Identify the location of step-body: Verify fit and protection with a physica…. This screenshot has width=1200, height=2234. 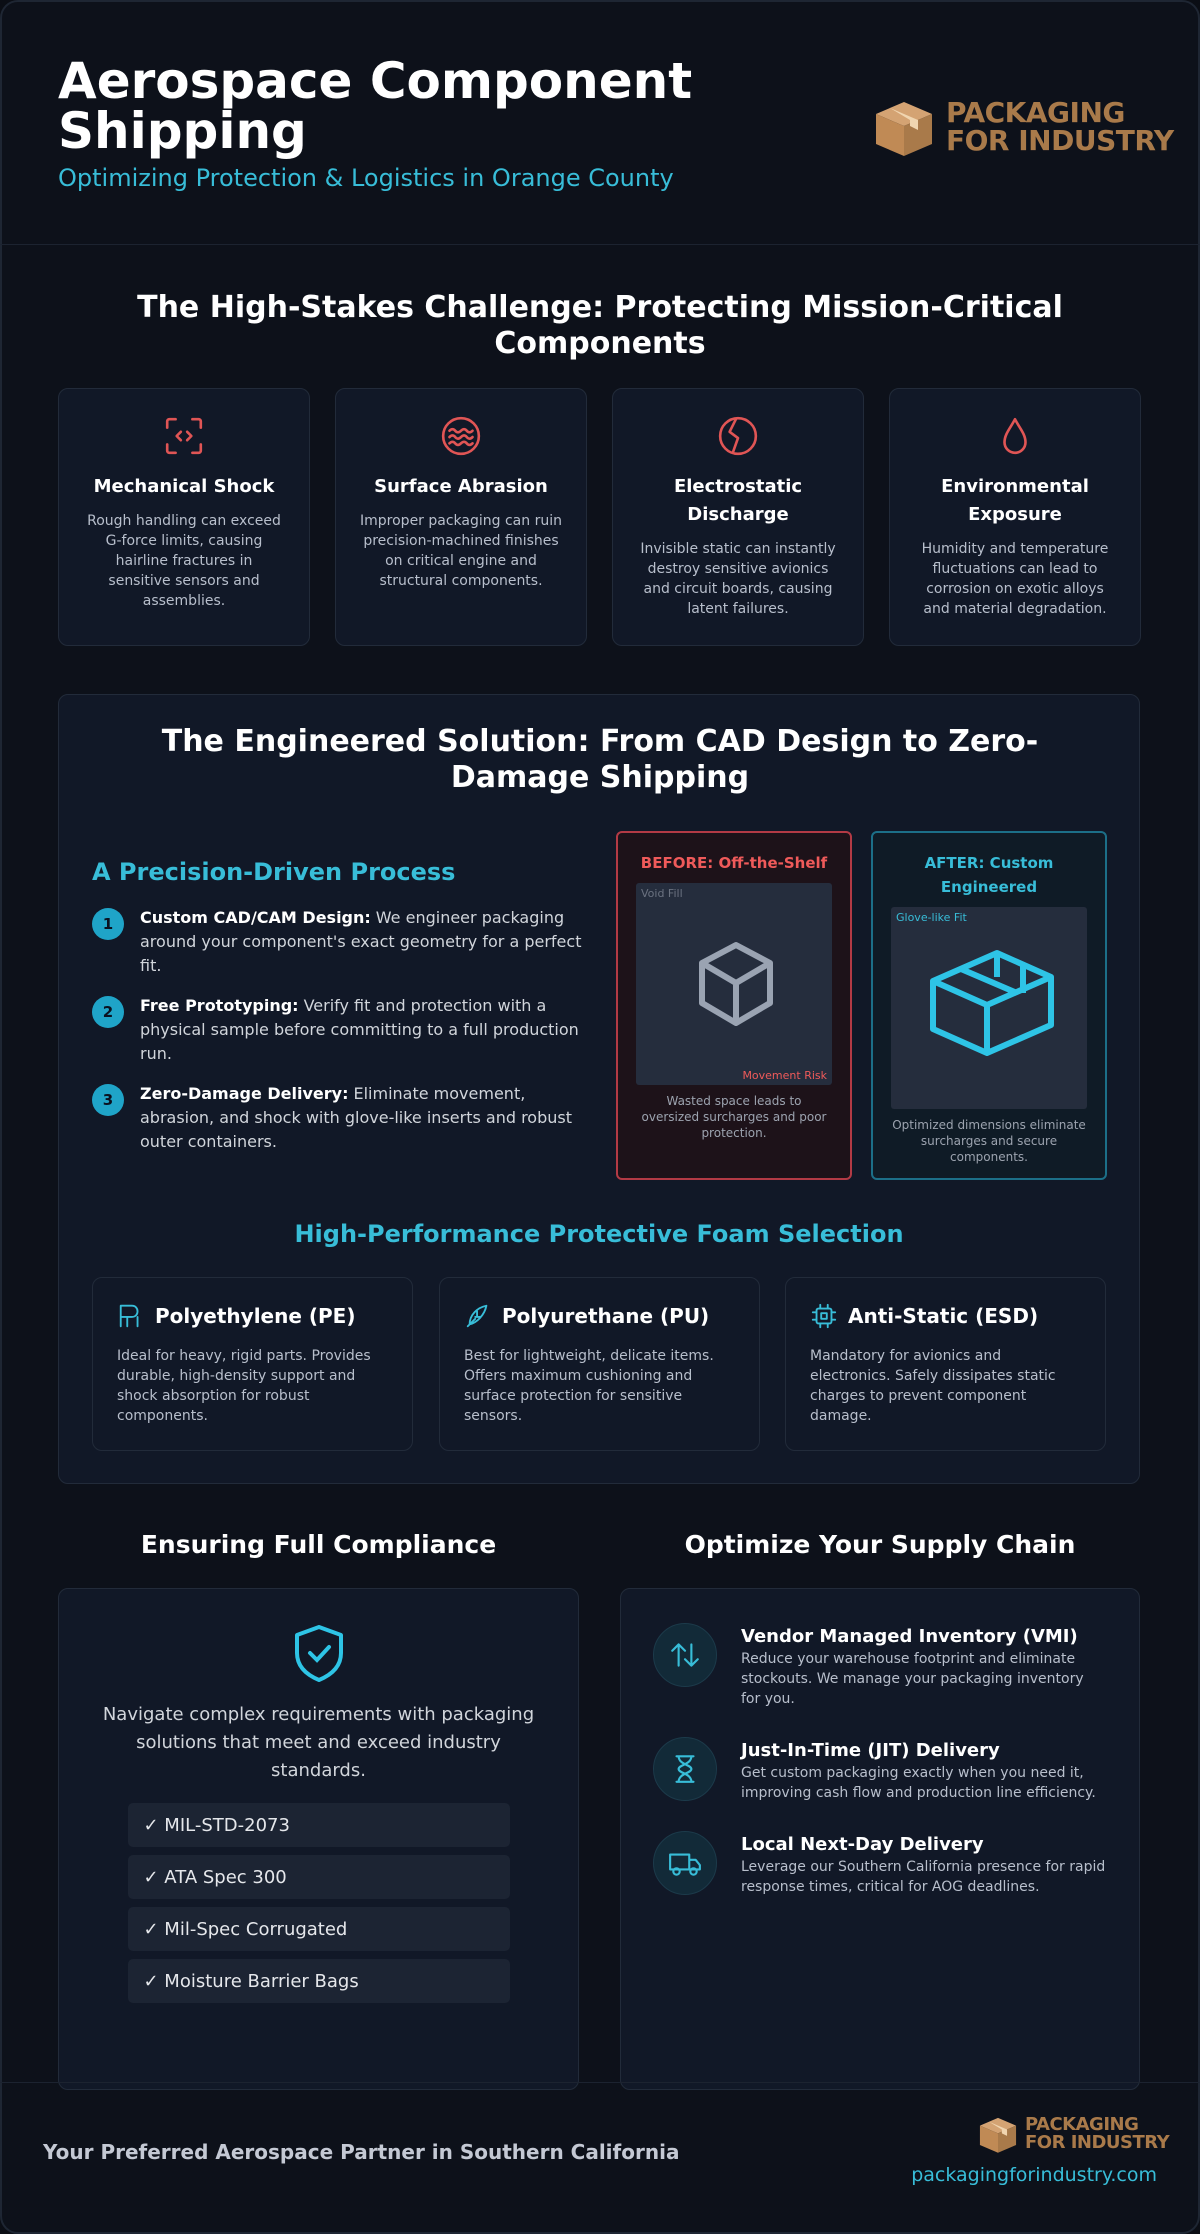
(359, 1029).